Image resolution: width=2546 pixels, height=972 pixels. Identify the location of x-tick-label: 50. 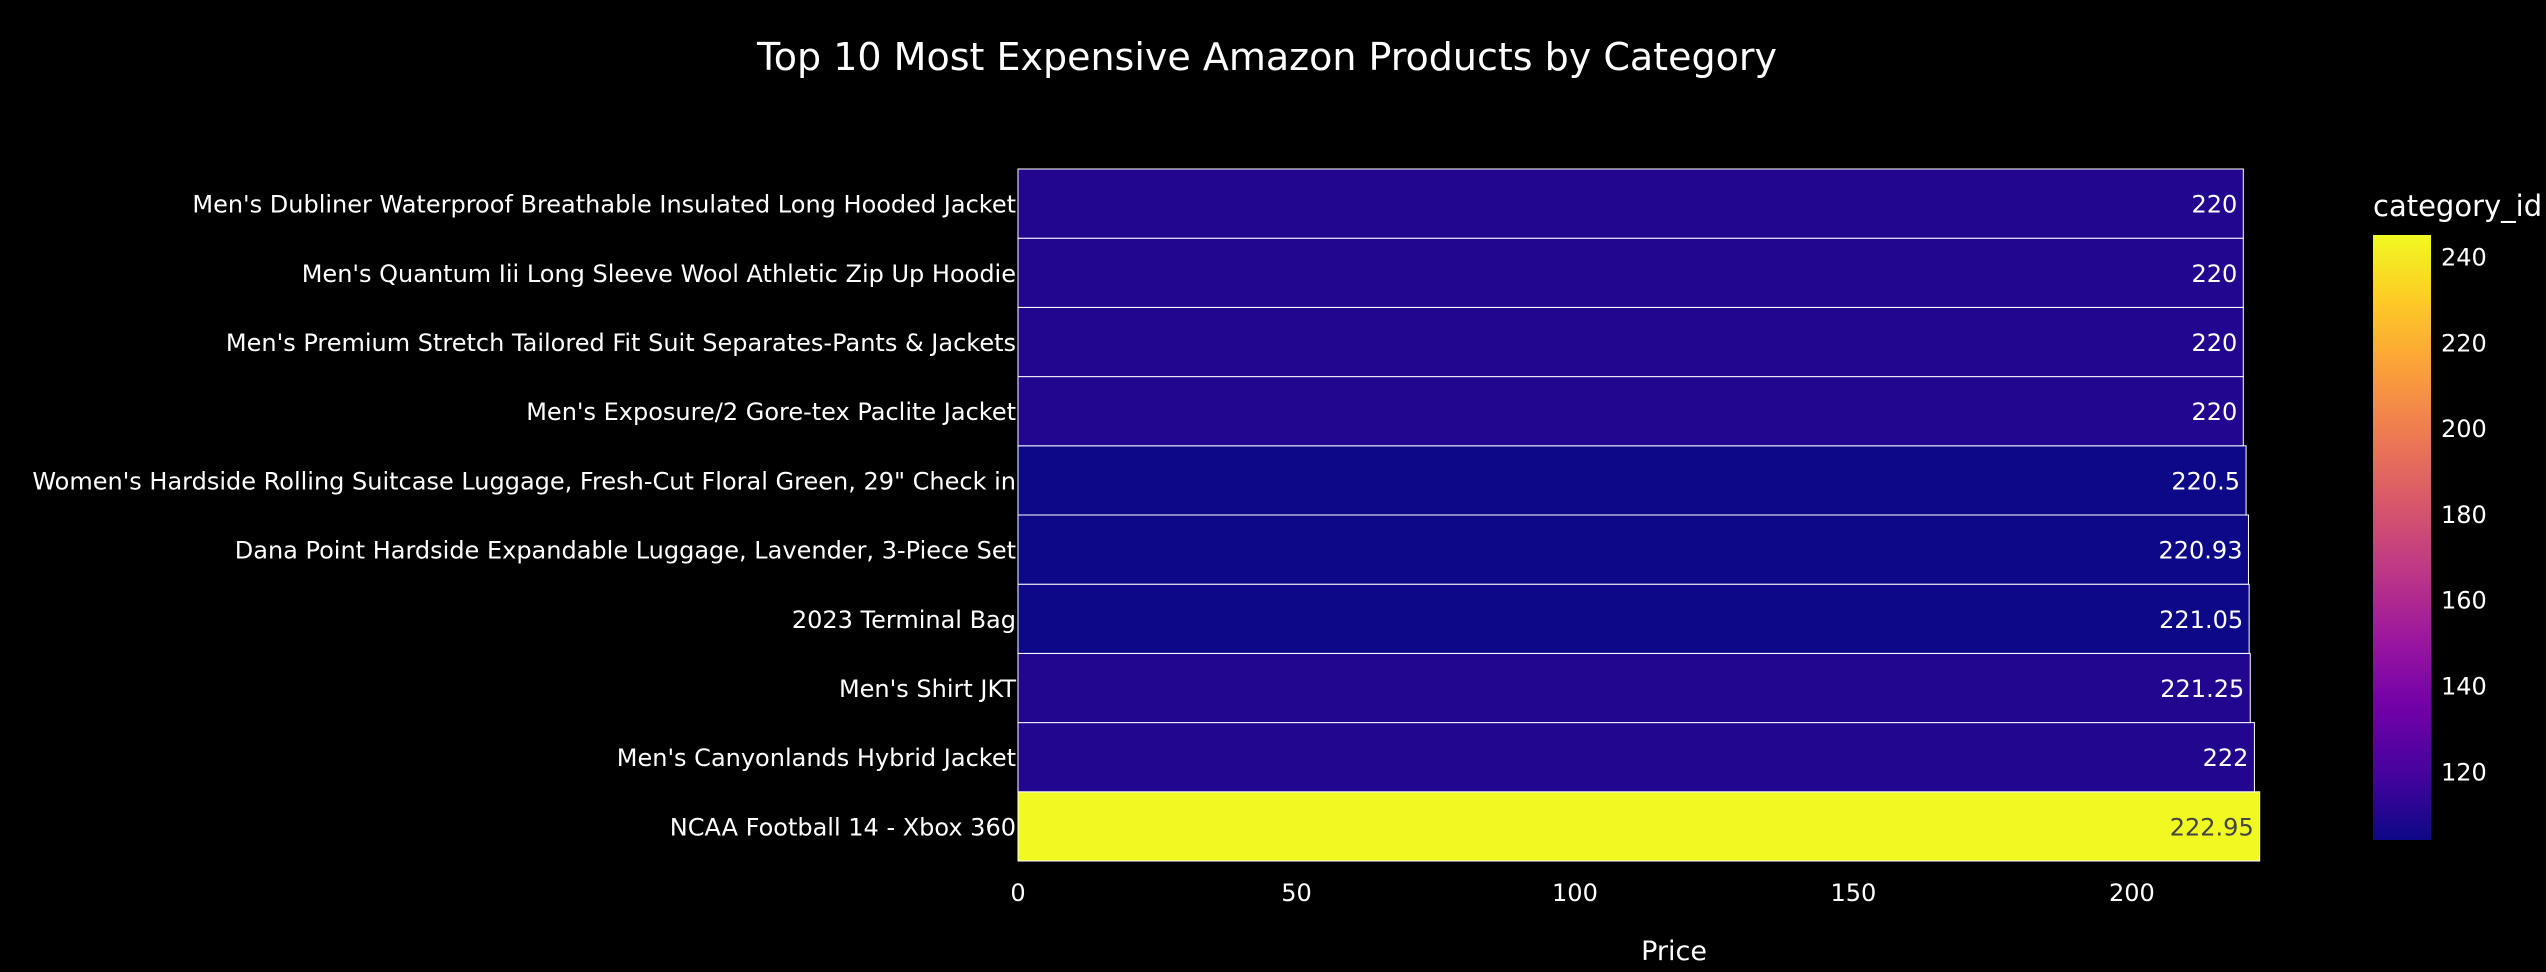
(1296, 893).